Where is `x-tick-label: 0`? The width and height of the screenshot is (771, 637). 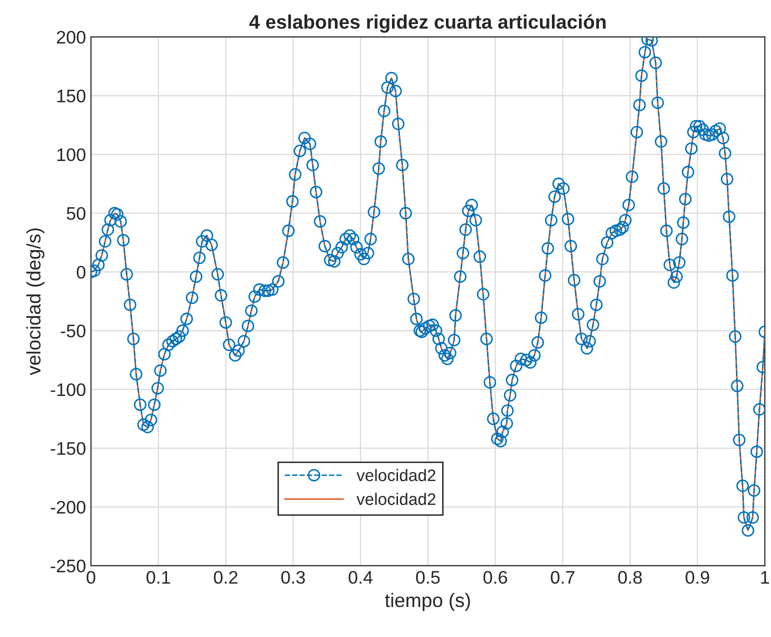
x-tick-label: 0 is located at coordinates (91, 577).